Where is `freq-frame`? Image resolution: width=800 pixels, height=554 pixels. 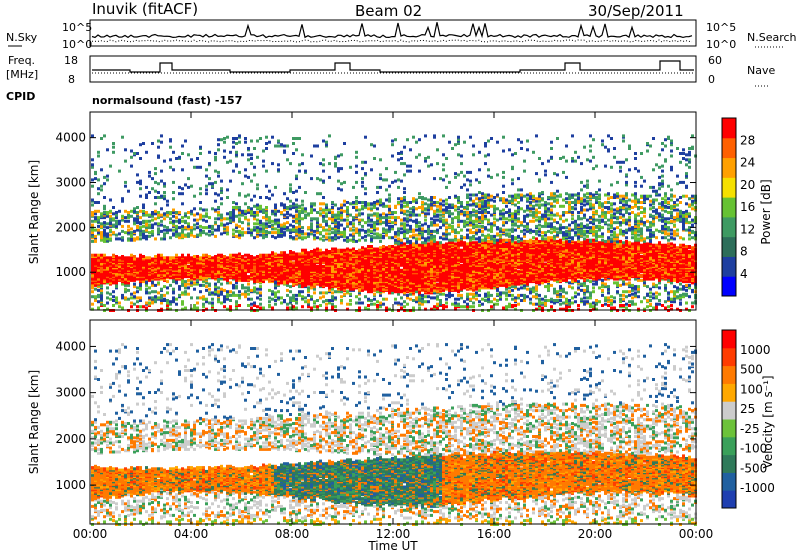
freq-frame is located at coordinates (393, 69).